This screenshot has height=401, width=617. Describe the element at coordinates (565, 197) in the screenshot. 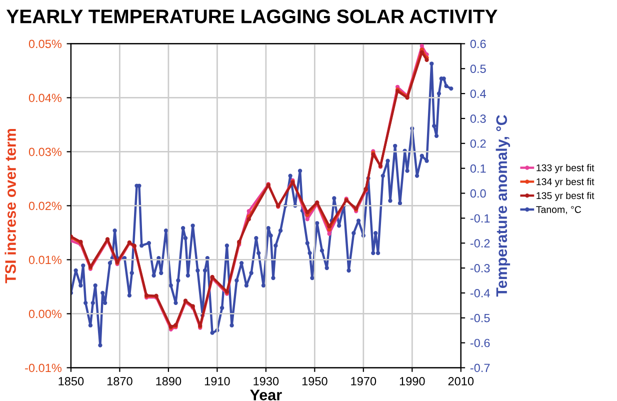

I see `legend-label: 135 yr best fit` at that location.